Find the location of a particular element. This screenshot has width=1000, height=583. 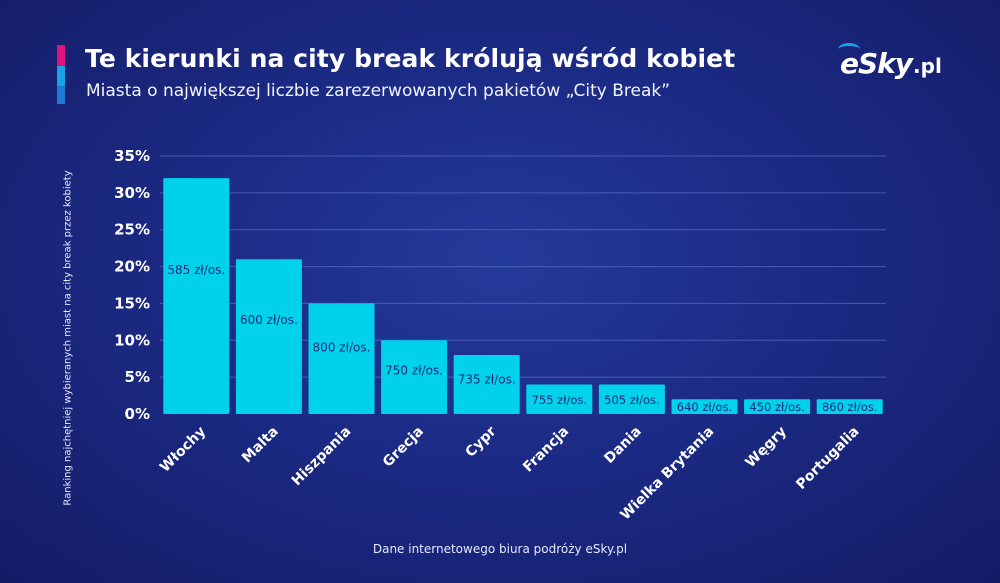

y-tick-label: 30% is located at coordinates (132, 193).